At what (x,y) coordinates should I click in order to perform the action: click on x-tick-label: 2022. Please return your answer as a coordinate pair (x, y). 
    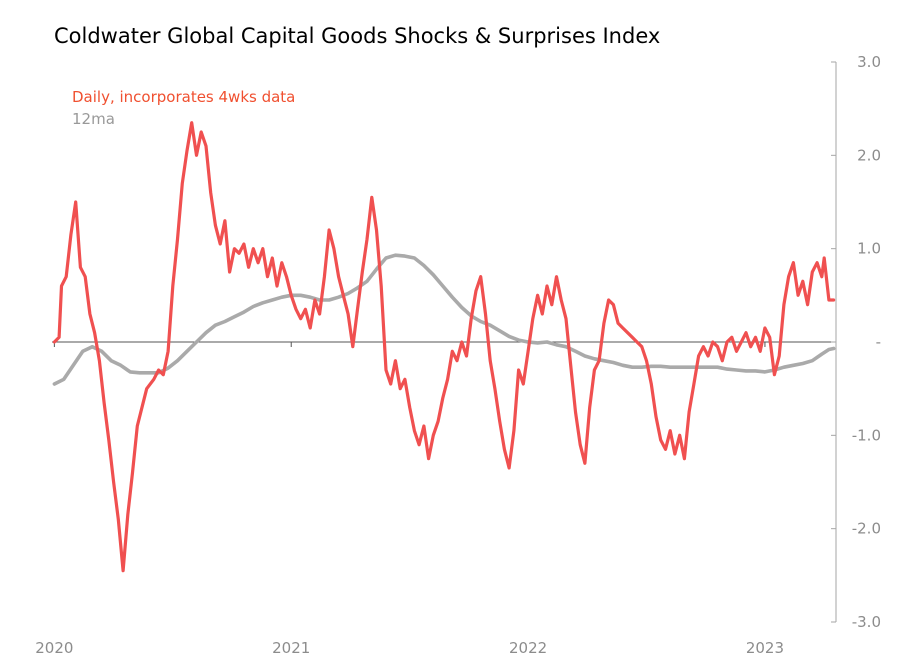
    Looking at the image, I should click on (528, 648).